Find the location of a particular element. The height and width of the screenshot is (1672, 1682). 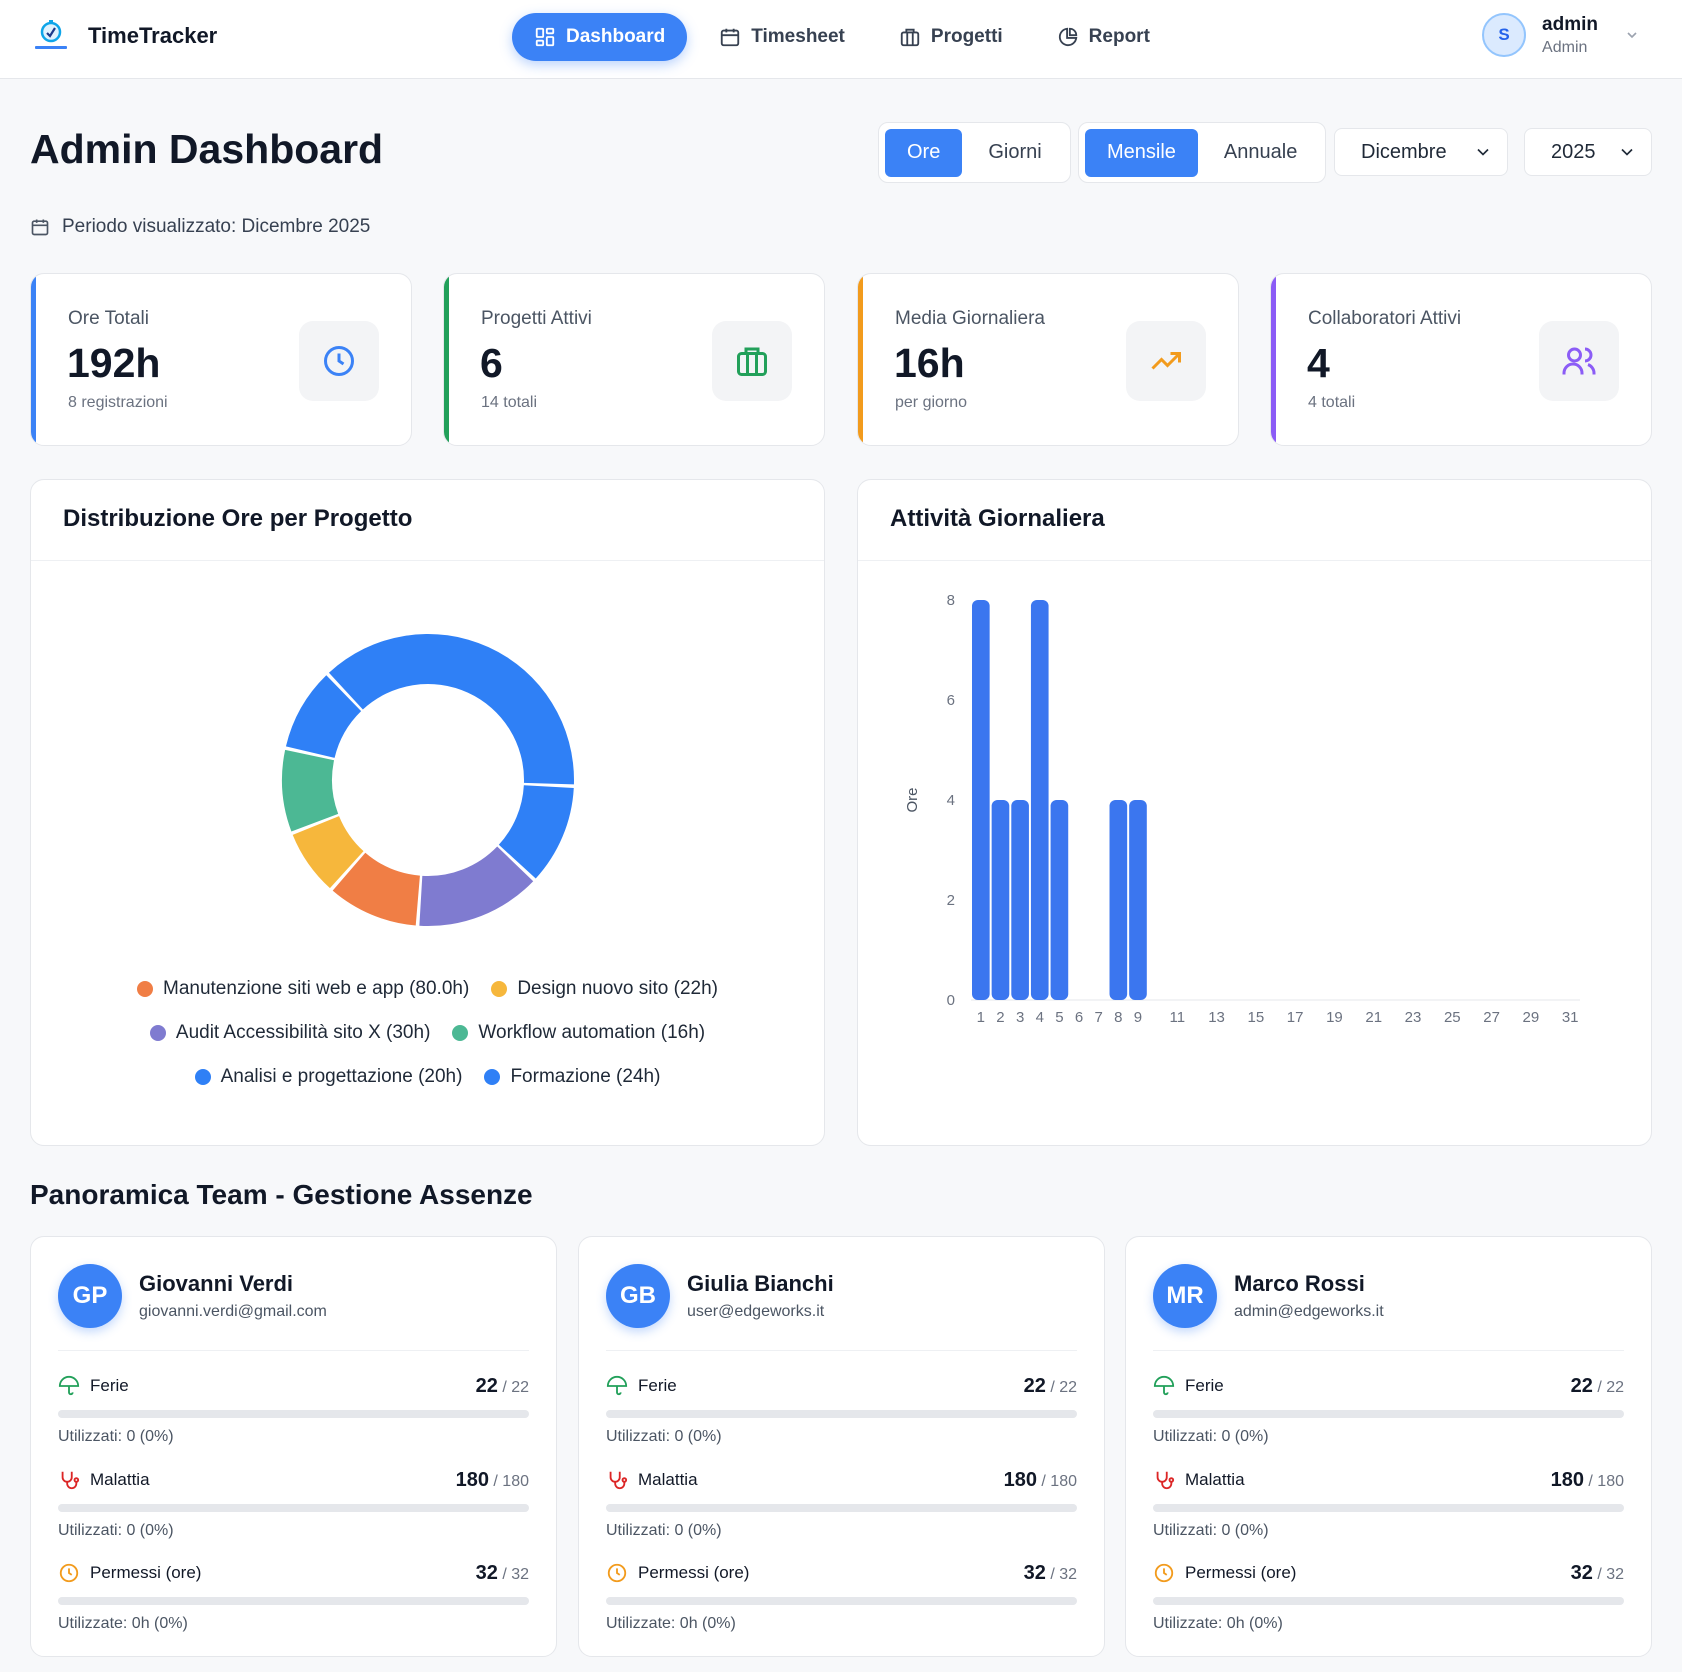

year-select-value: 2025 is located at coordinates (1573, 151).